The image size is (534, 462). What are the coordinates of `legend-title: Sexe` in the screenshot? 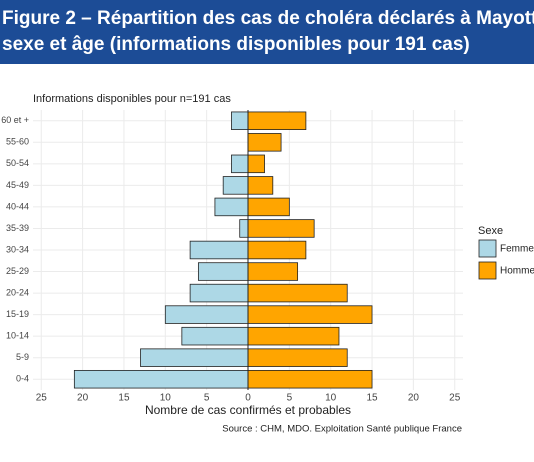 It's located at (490, 231).